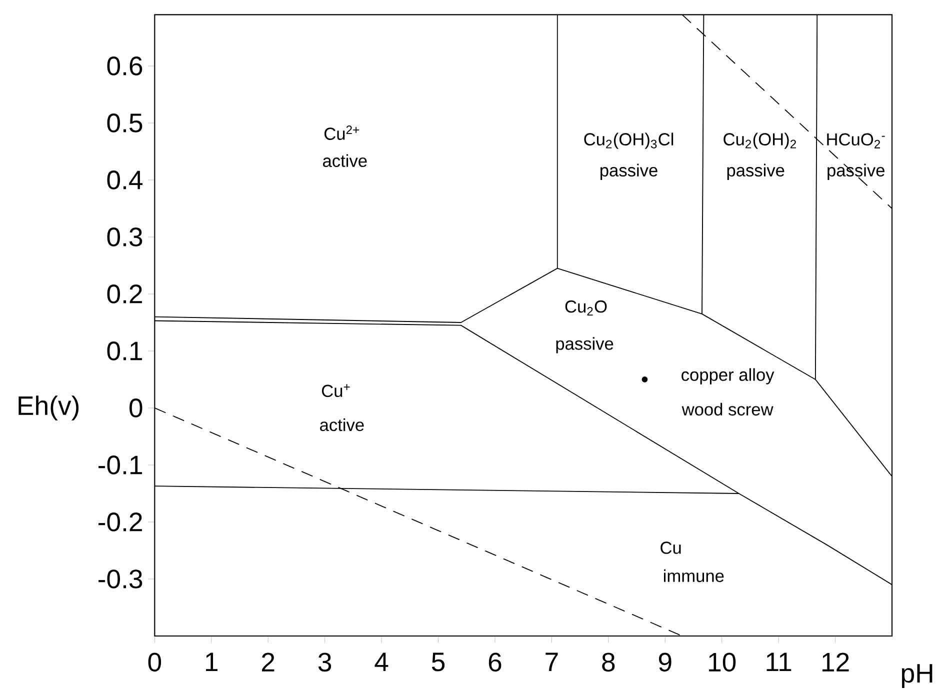 This screenshot has width=943, height=697. Describe the element at coordinates (336, 391) in the screenshot. I see `annotation: Cu$^{+}$` at that location.